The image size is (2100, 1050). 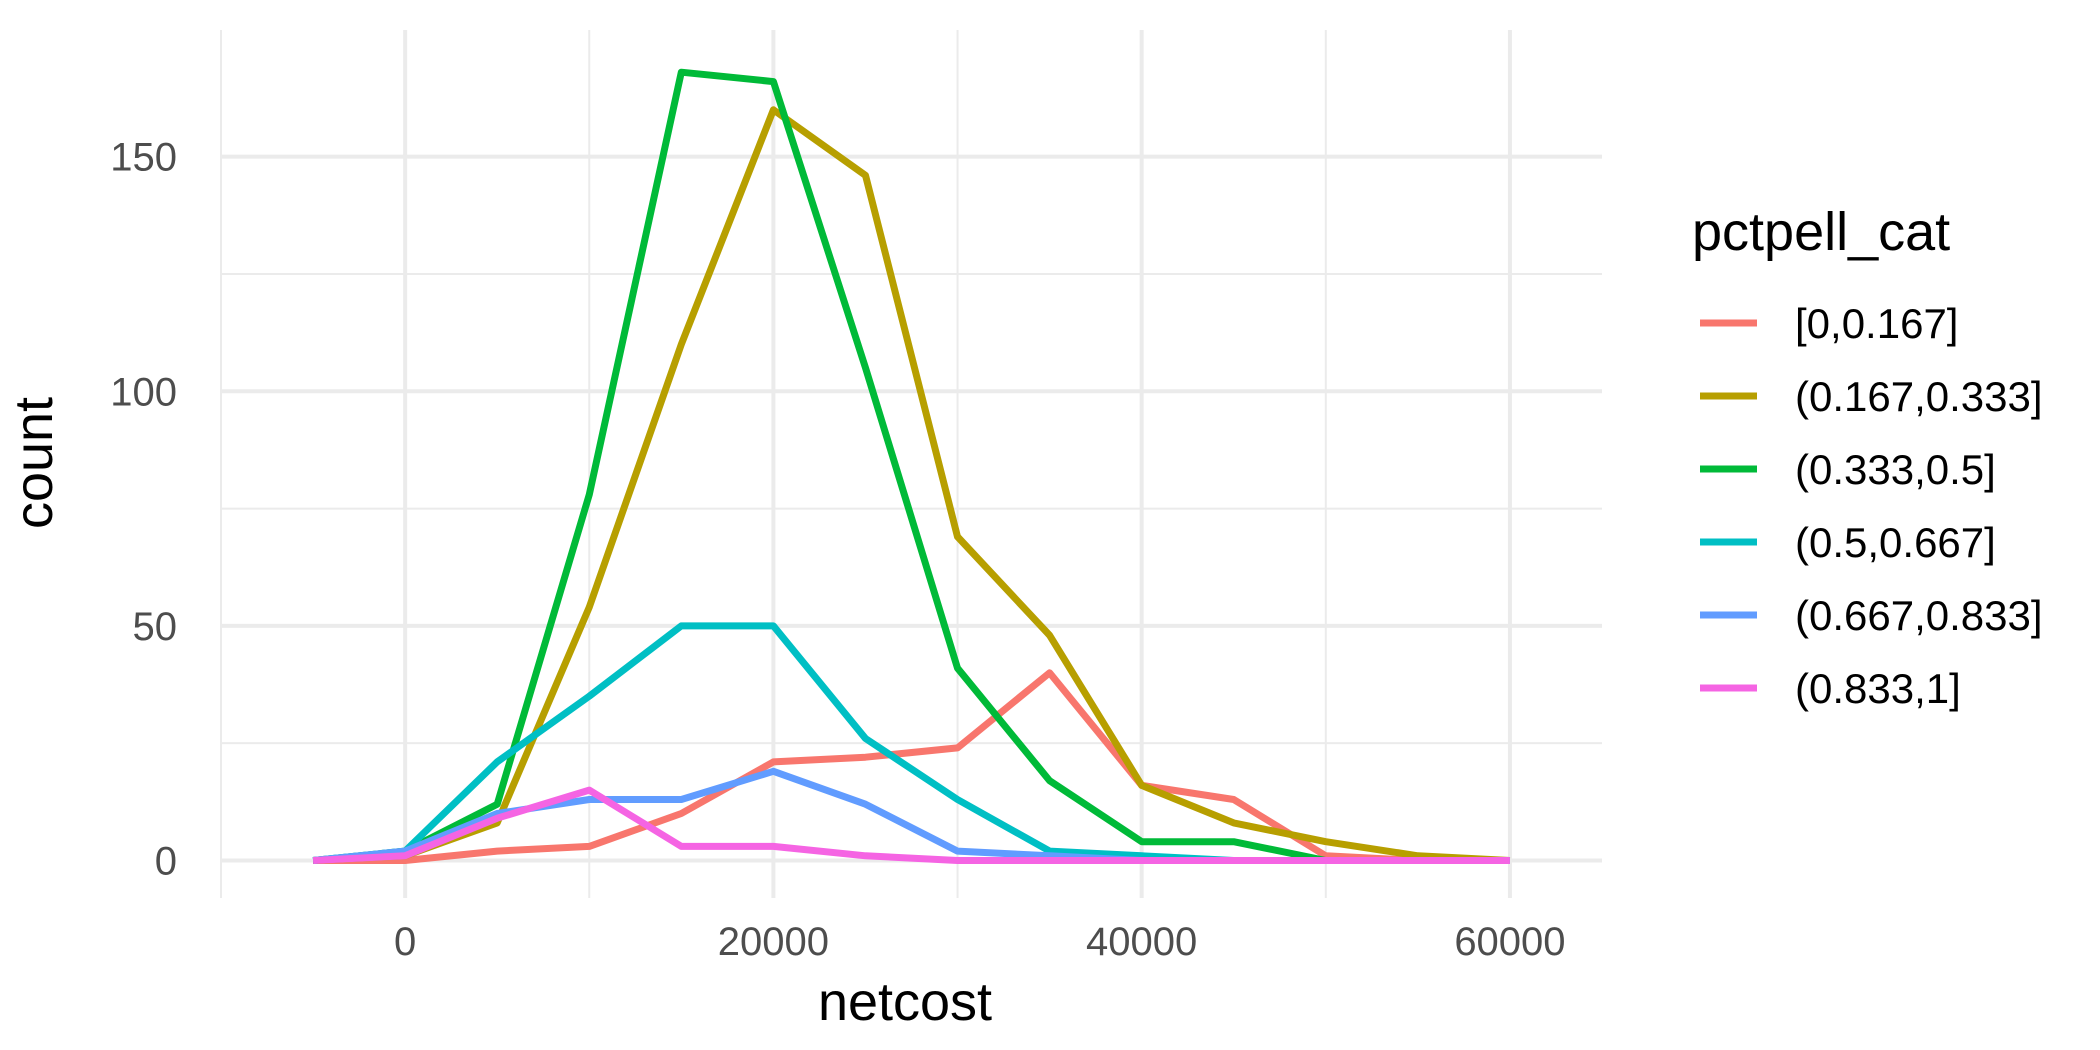 I want to click on legend-label: (0.833,1], so click(x=1878, y=688).